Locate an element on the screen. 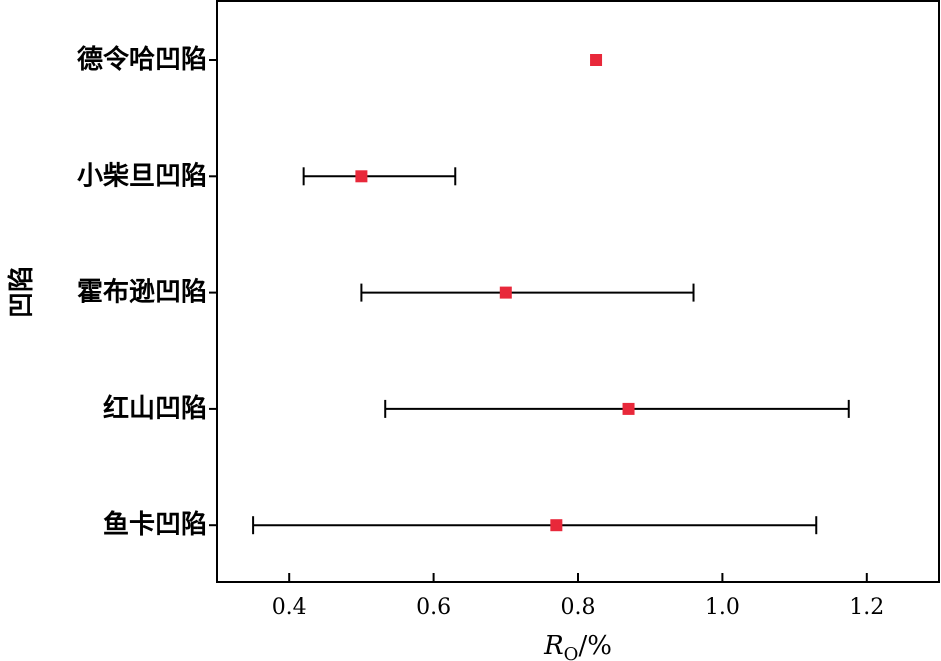 The width and height of the screenshot is (941, 661). x-tick-labels: 0.4 0.6 0.8 1.0 1.2 is located at coordinates (578, 596).